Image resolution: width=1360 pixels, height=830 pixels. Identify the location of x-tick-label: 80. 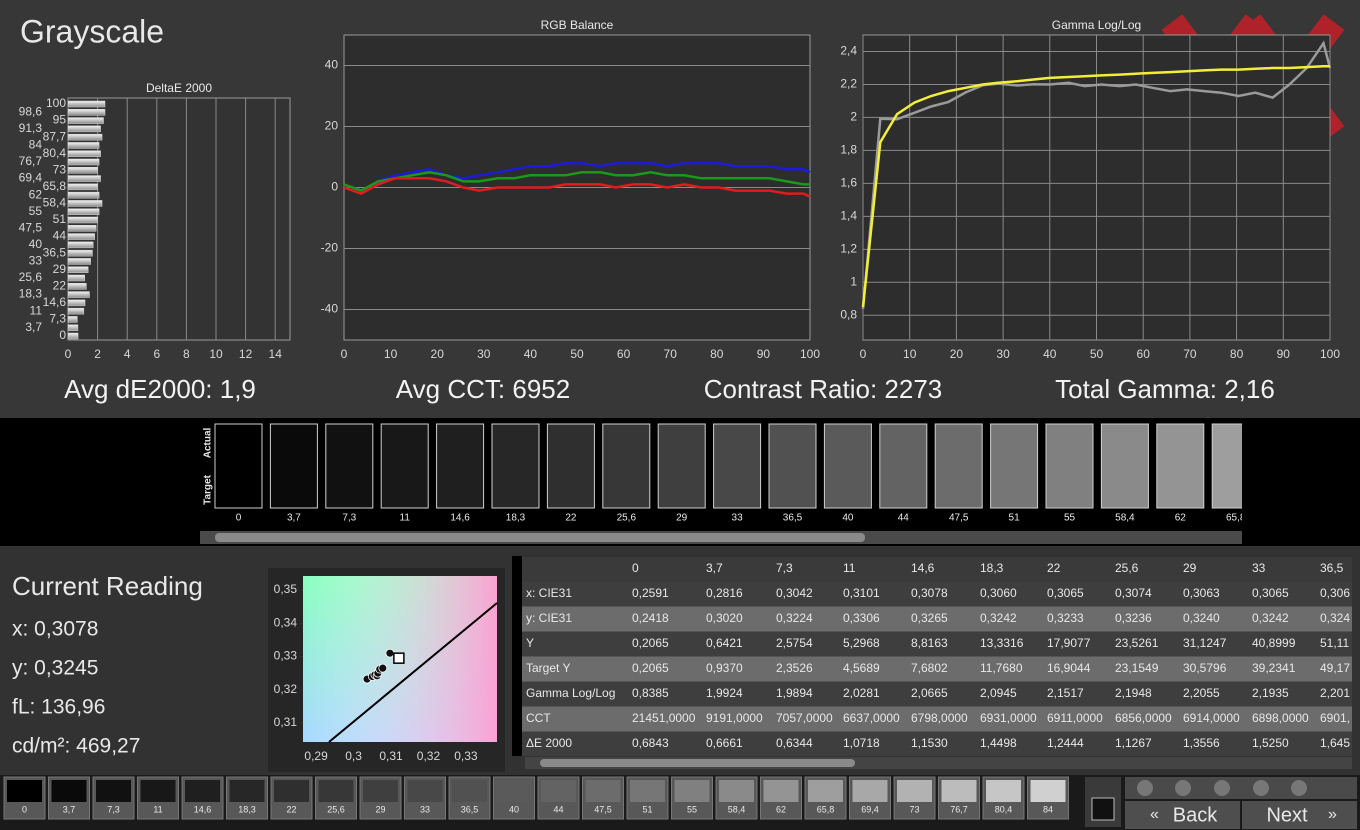
(1237, 354).